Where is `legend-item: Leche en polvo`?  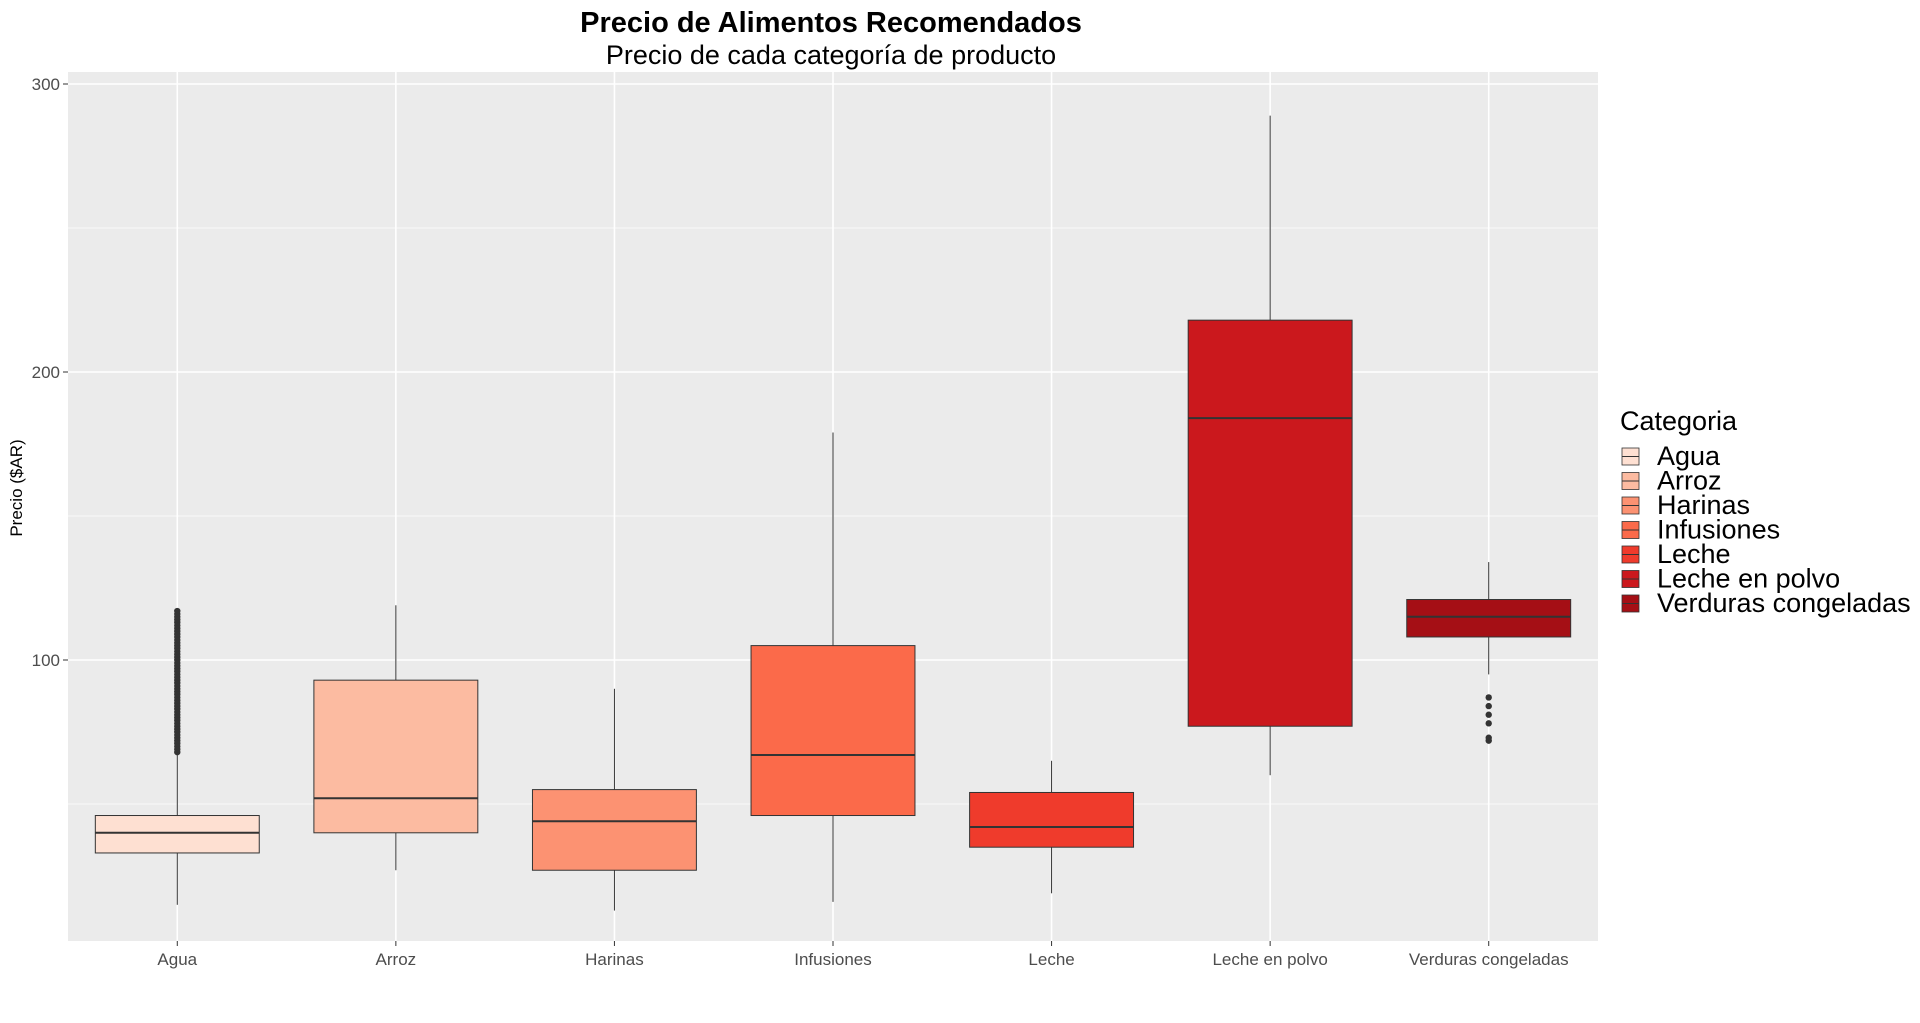
legend-item: Leche en polvo is located at coordinates (1730, 579).